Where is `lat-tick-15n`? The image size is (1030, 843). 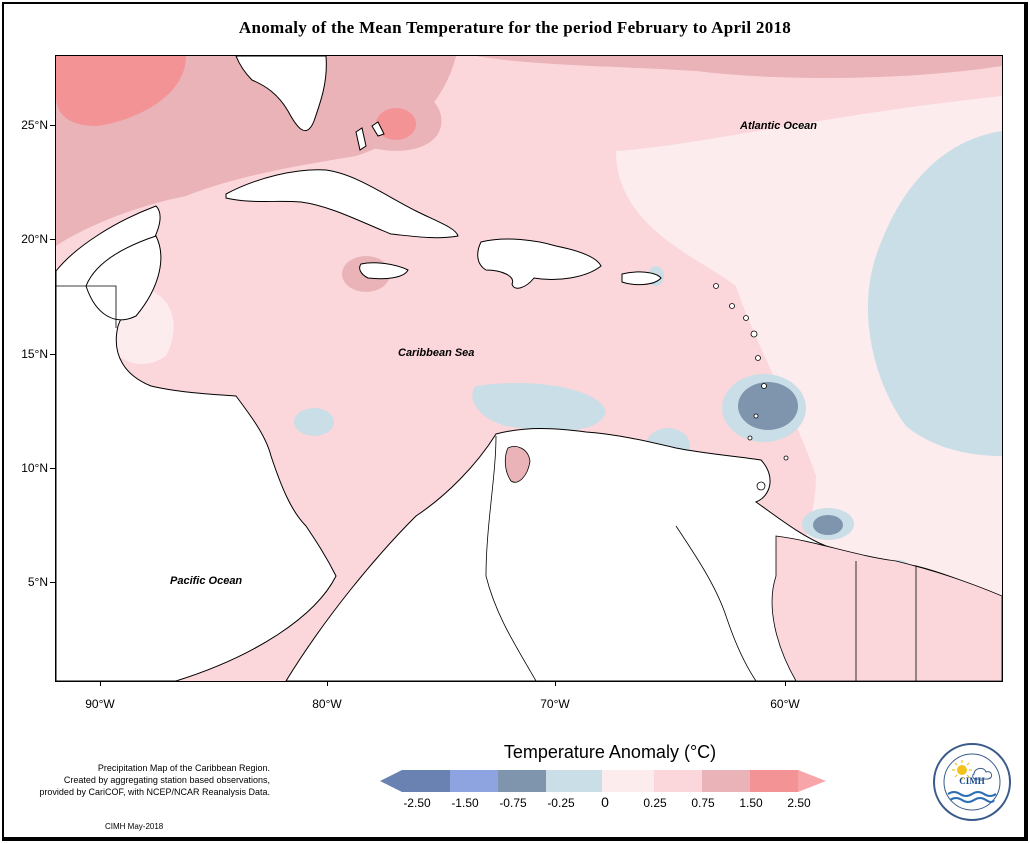
lat-tick-15n is located at coordinates (52, 354).